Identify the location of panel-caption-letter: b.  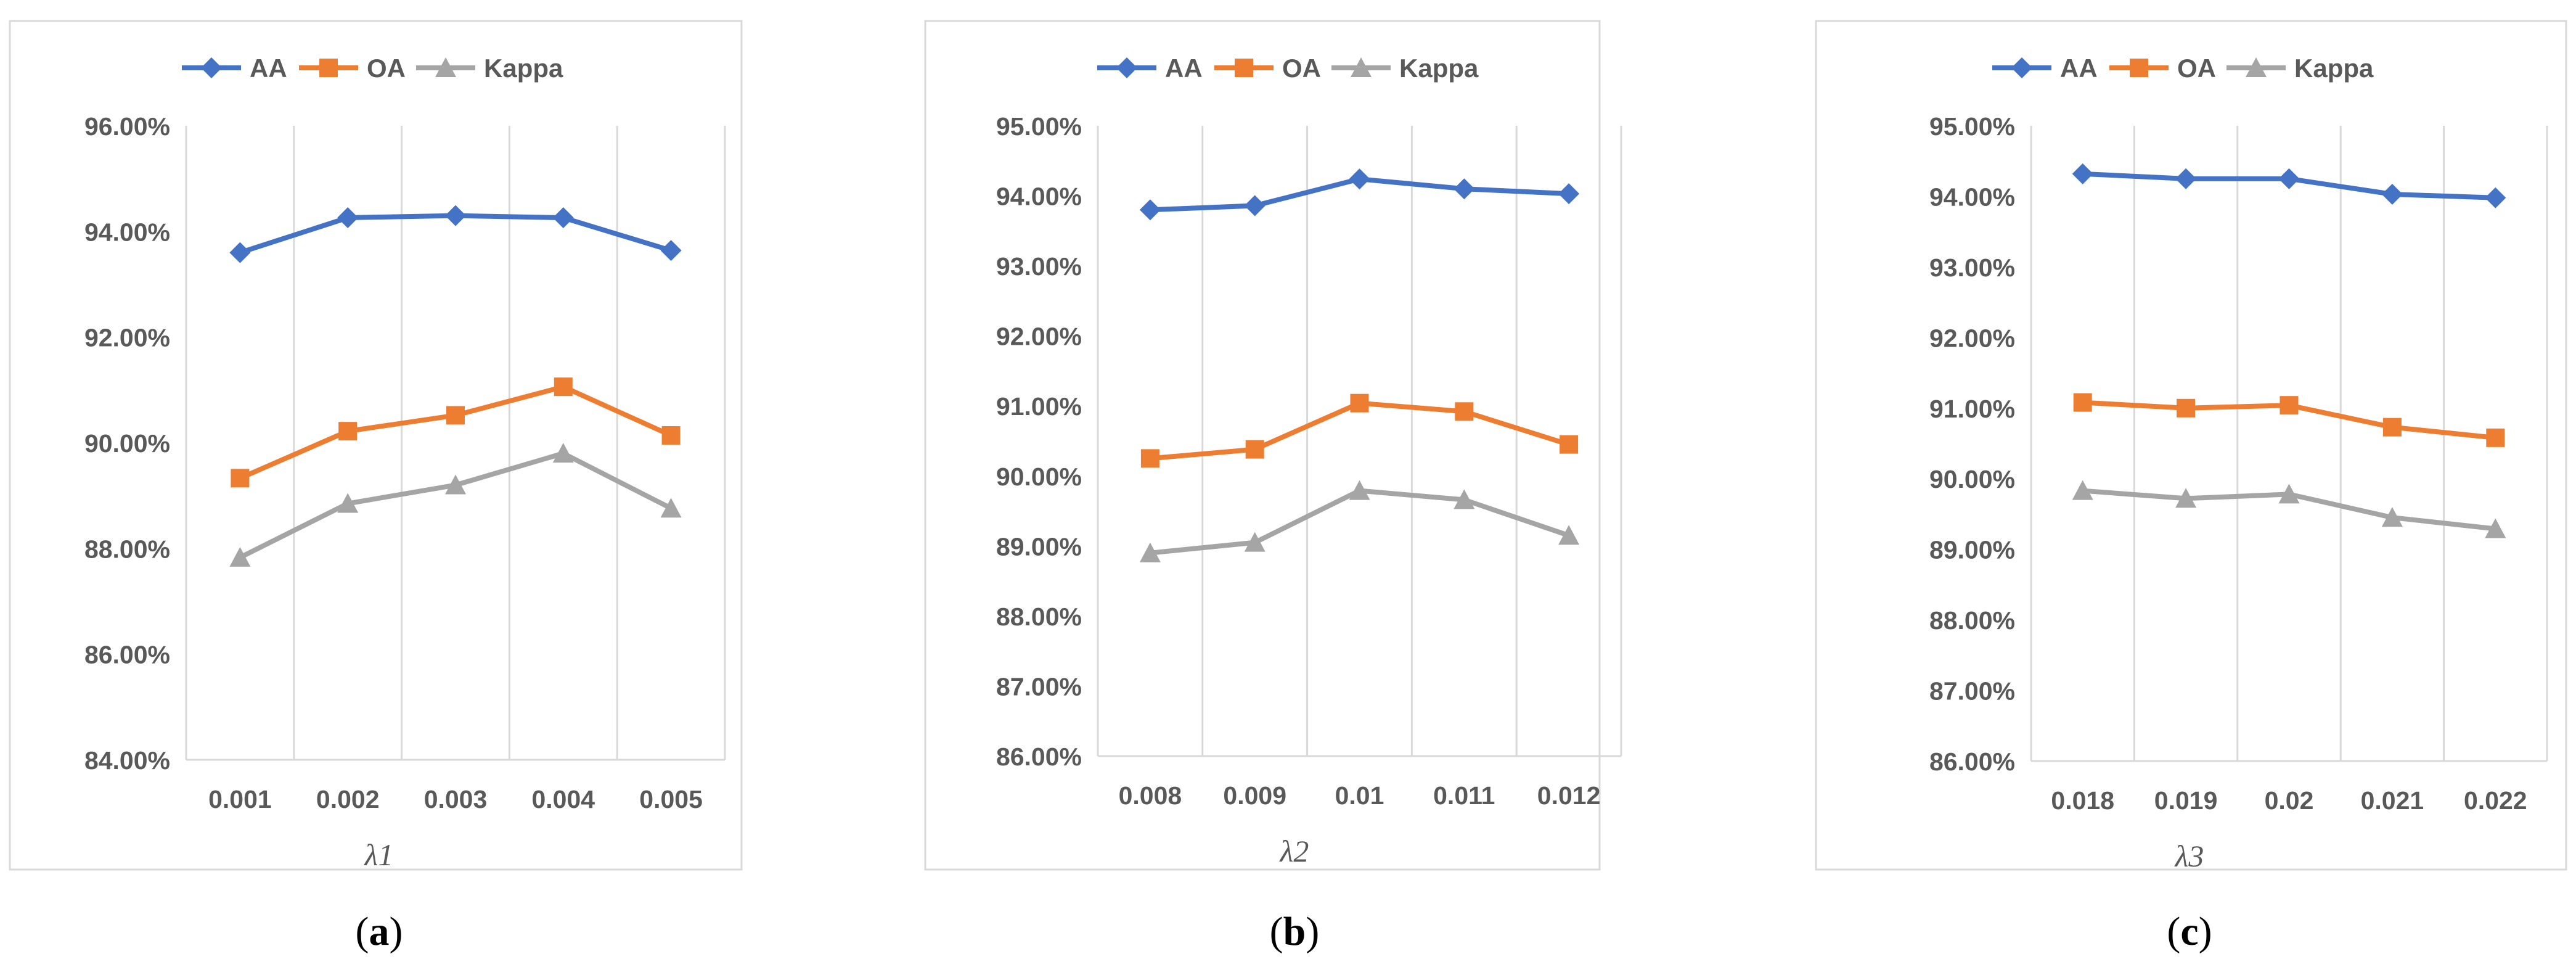
(1294, 931).